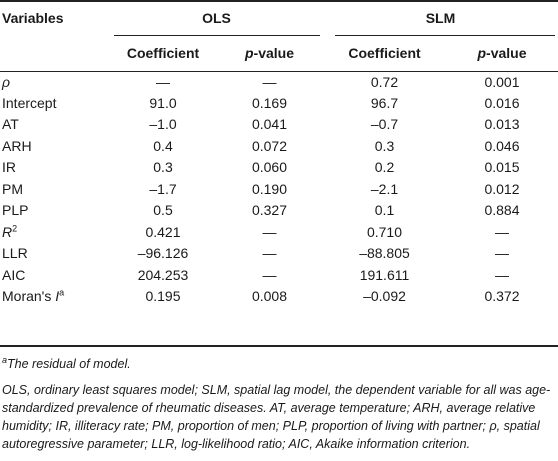 This screenshot has width=558, height=461. Describe the element at coordinates (384, 188) in the screenshot. I see `slm-coefficient: –2.1` at that location.